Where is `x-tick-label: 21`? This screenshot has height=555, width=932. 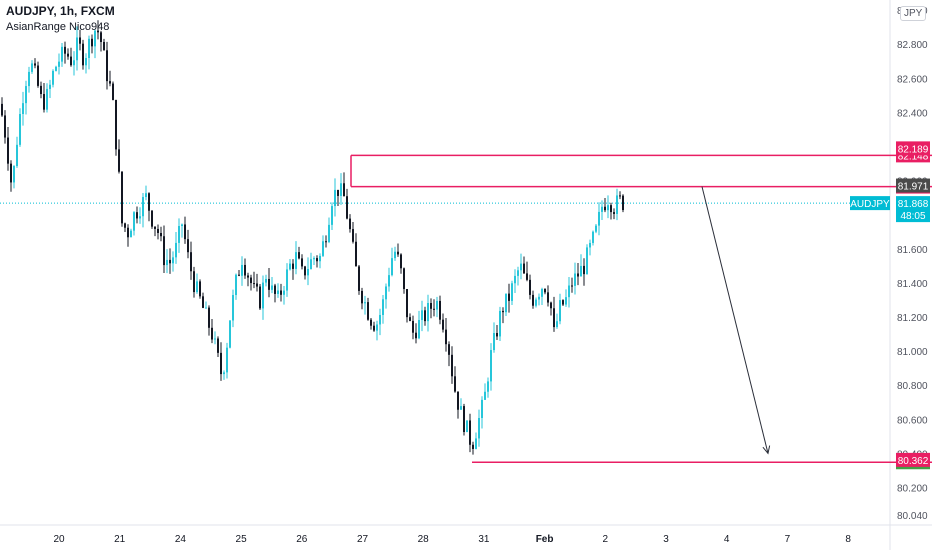
x-tick-label: 21 is located at coordinates (120, 539).